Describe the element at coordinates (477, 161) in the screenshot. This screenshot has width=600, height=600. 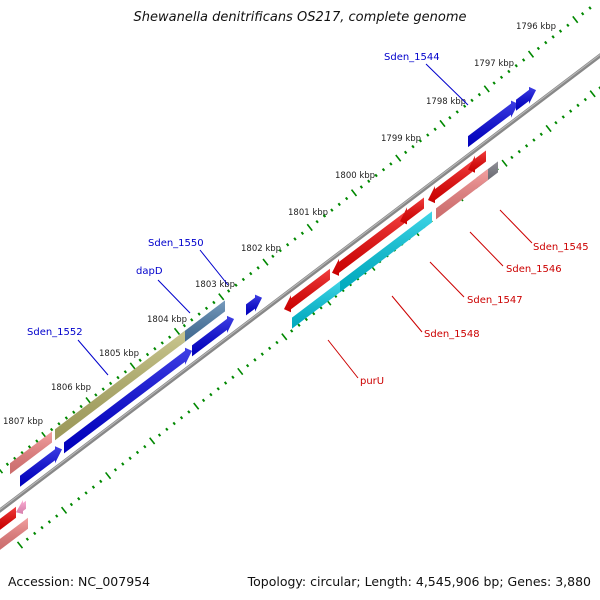
I see `gene-sden-1545b-shade` at that location.